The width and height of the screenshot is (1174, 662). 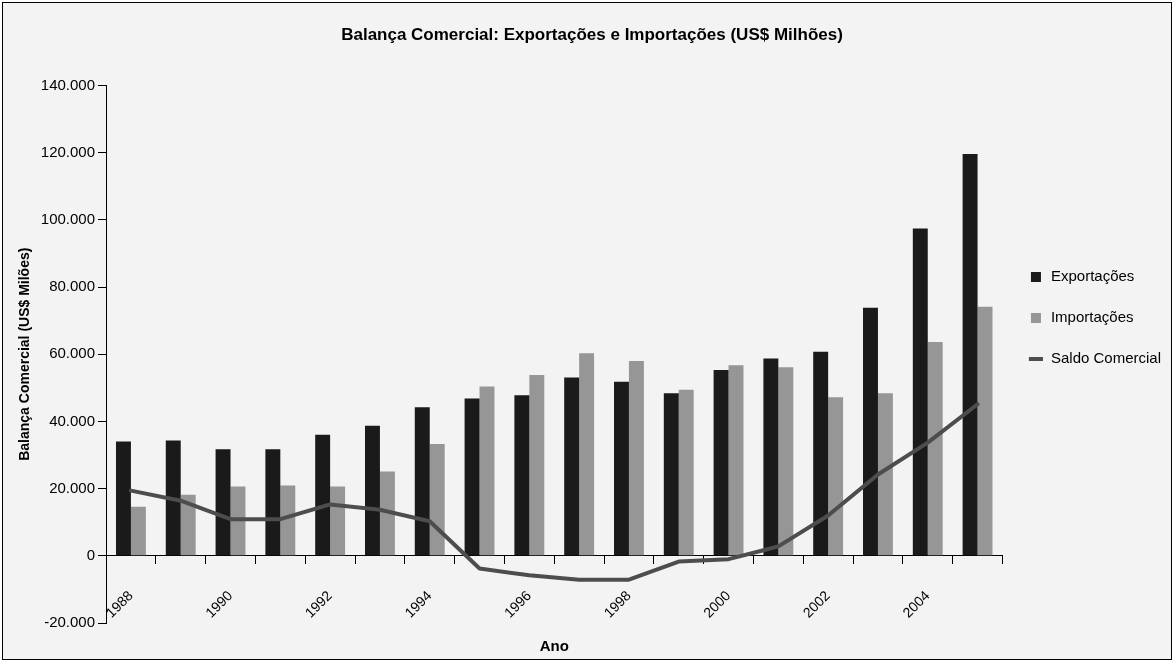 I want to click on chart-title: Balança Comercial: Exportações e Importações (US$ Milhões), so click(x=592, y=34).